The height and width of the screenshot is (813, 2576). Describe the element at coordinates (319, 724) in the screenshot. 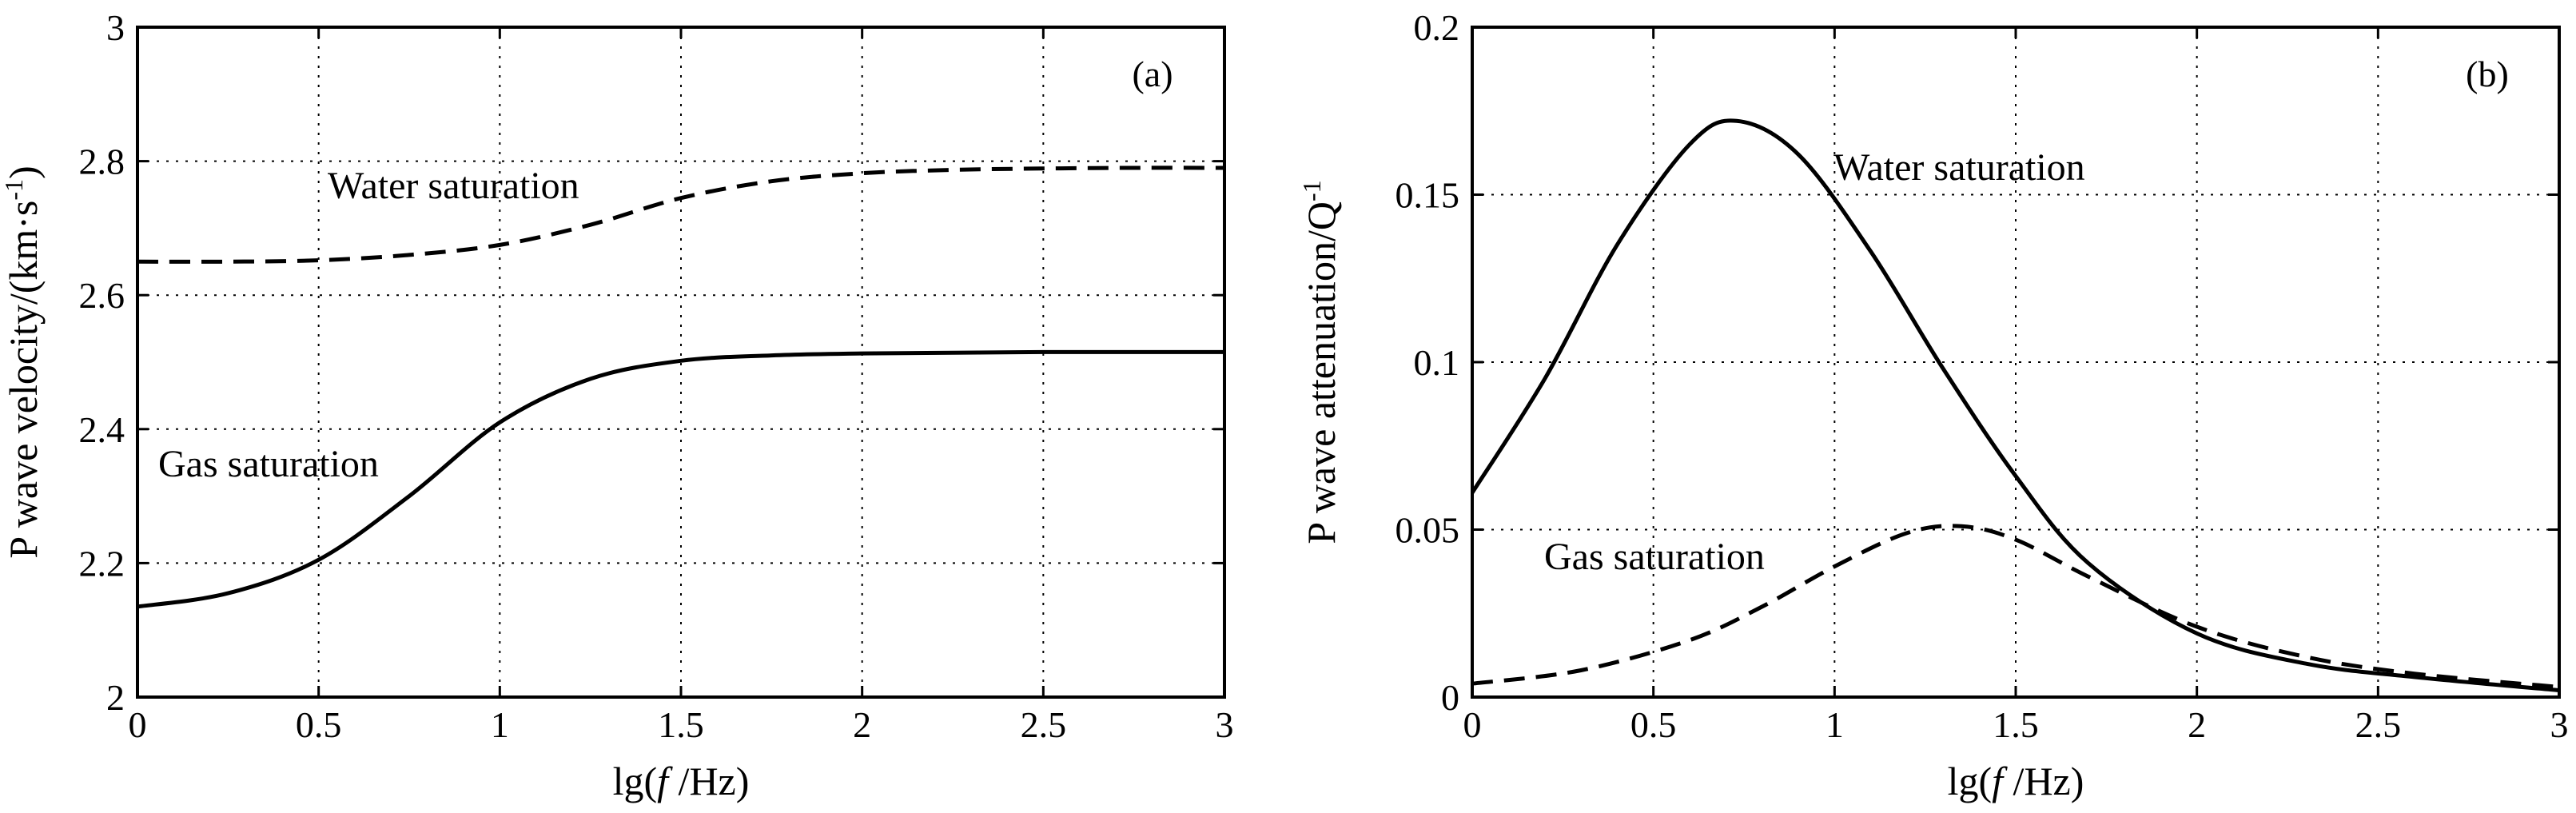

I see `panel-a-x-tick-label: 0.5` at that location.